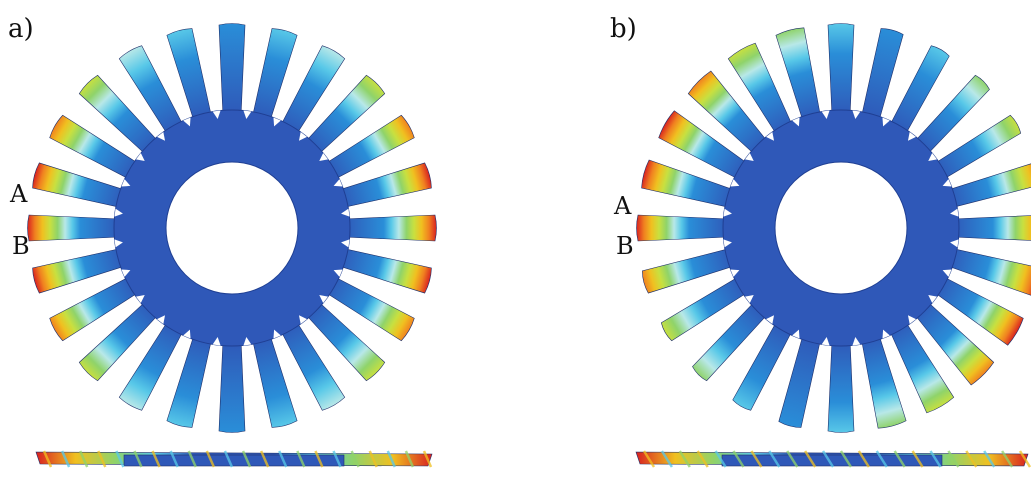 The height and width of the screenshot is (482, 1031). I want to click on panel-label: b), so click(623, 29).